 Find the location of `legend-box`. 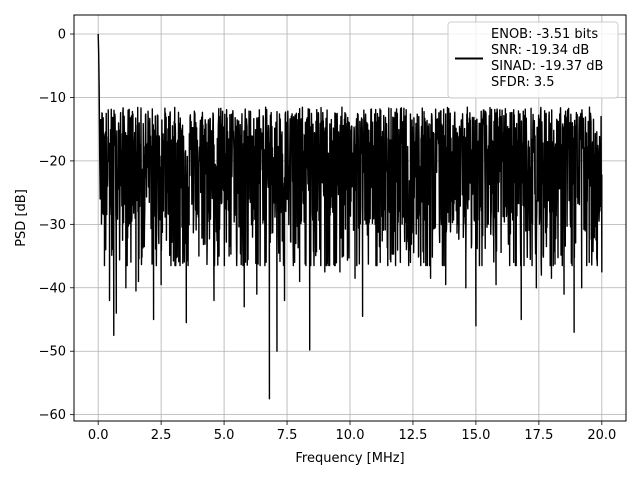

legend-box is located at coordinates (533, 60).